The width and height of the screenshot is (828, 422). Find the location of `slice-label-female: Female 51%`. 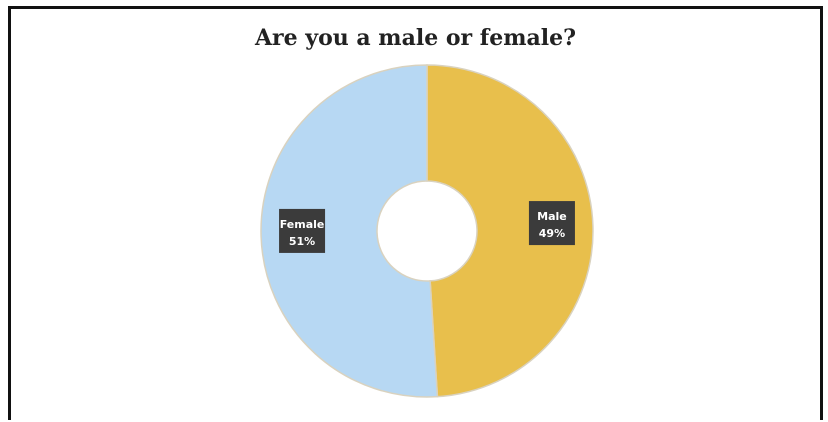

slice-label-female: Female 51% is located at coordinates (302, 230).